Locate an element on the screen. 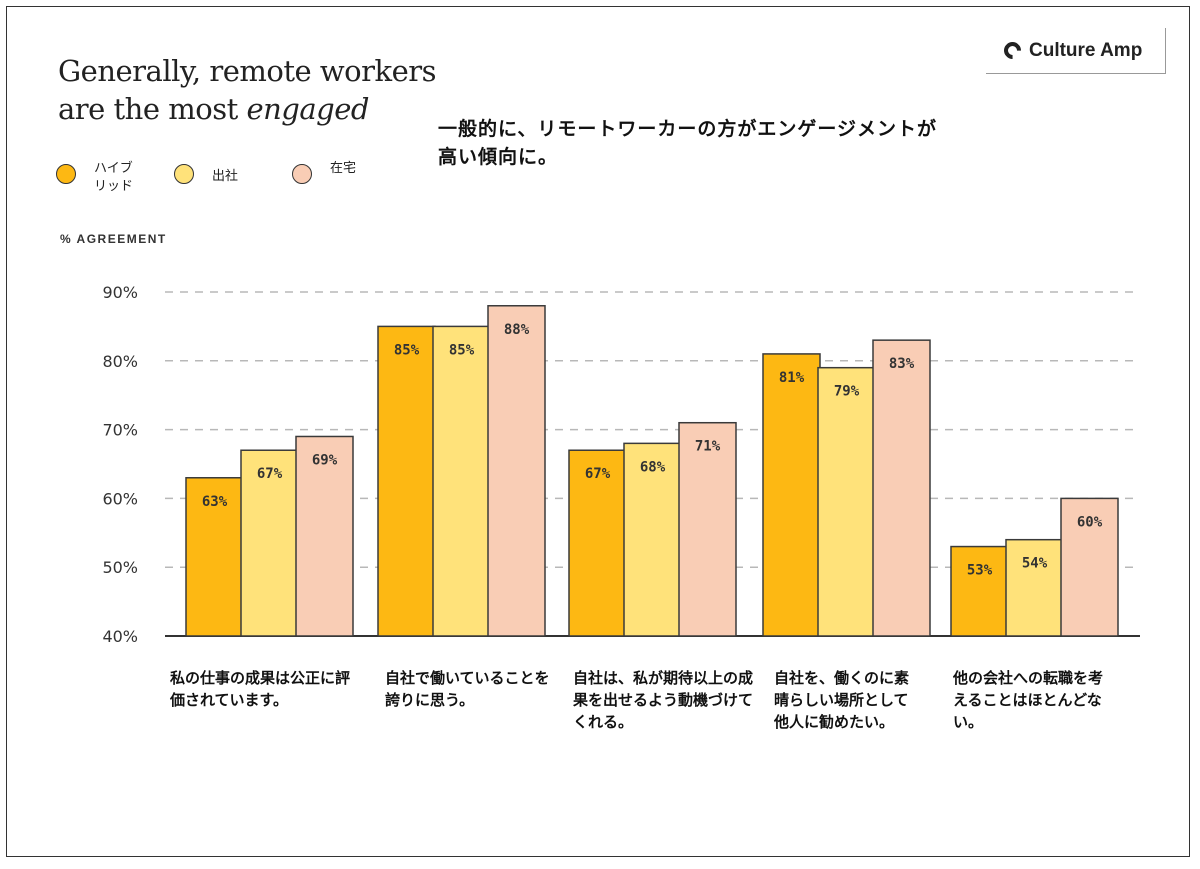 Image resolution: width=1200 pixels, height=869 pixels. y-tick-label: 70% is located at coordinates (120, 430).